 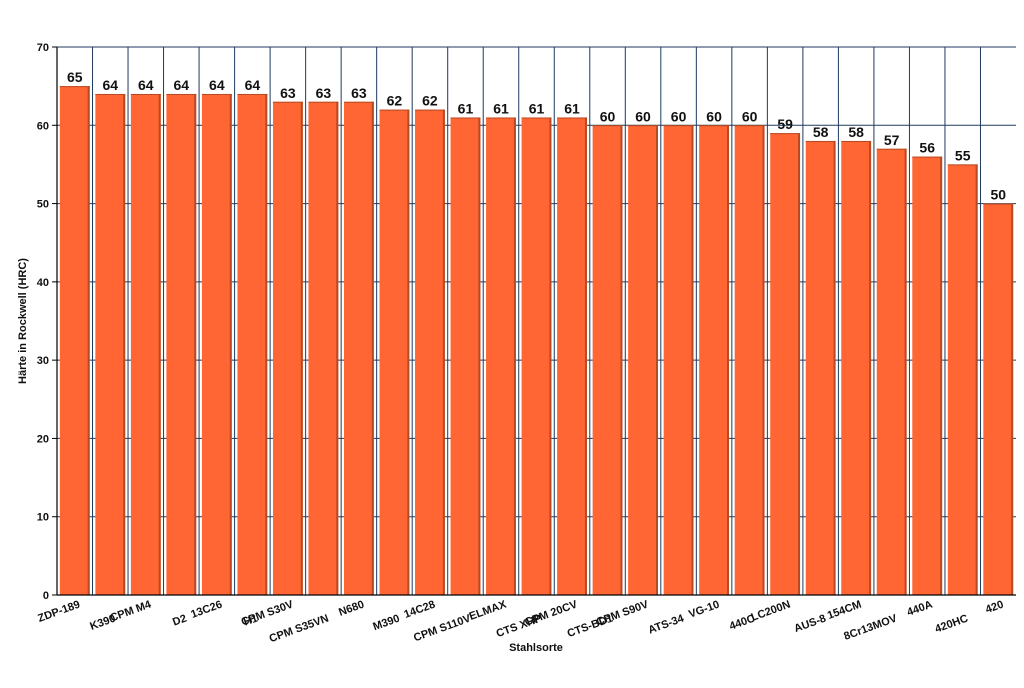 What do you see at coordinates (43, 439) in the screenshot?
I see `y-tick-label: 20` at bounding box center [43, 439].